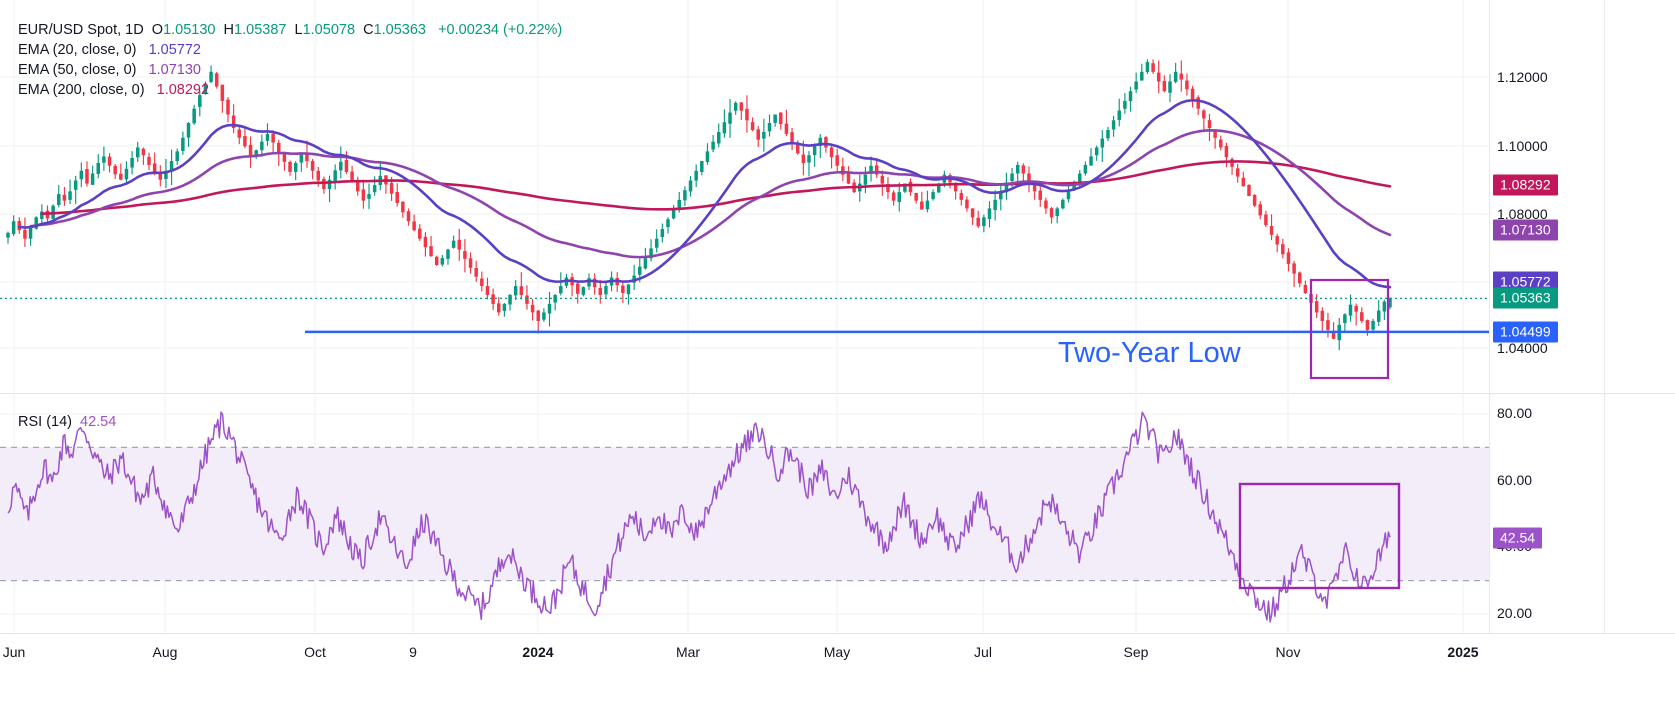  What do you see at coordinates (98, 422) in the screenshot?
I see `rsi-value: 42.54` at bounding box center [98, 422].